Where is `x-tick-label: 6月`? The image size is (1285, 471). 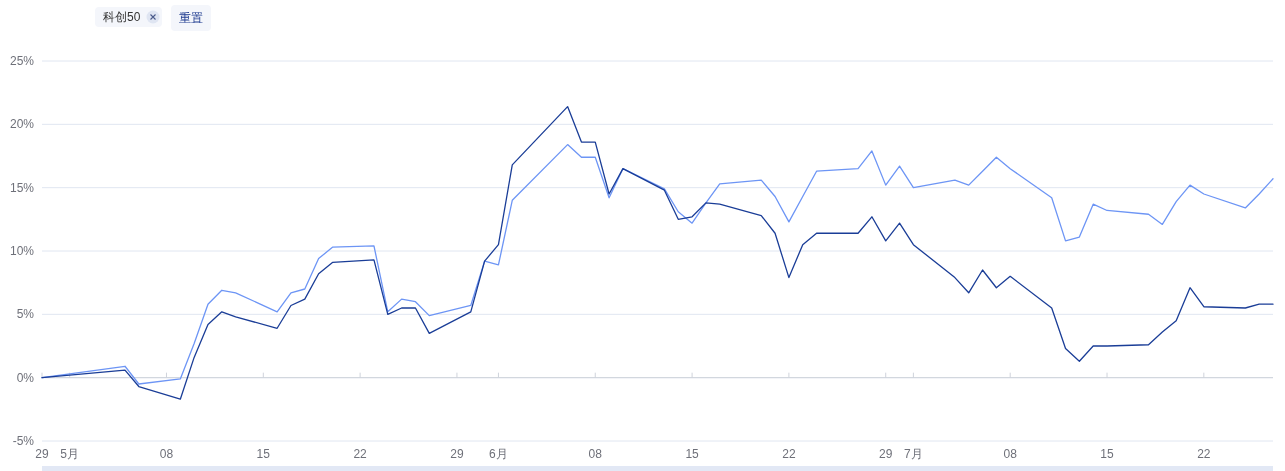 x-tick-label: 6月 is located at coordinates (498, 454).